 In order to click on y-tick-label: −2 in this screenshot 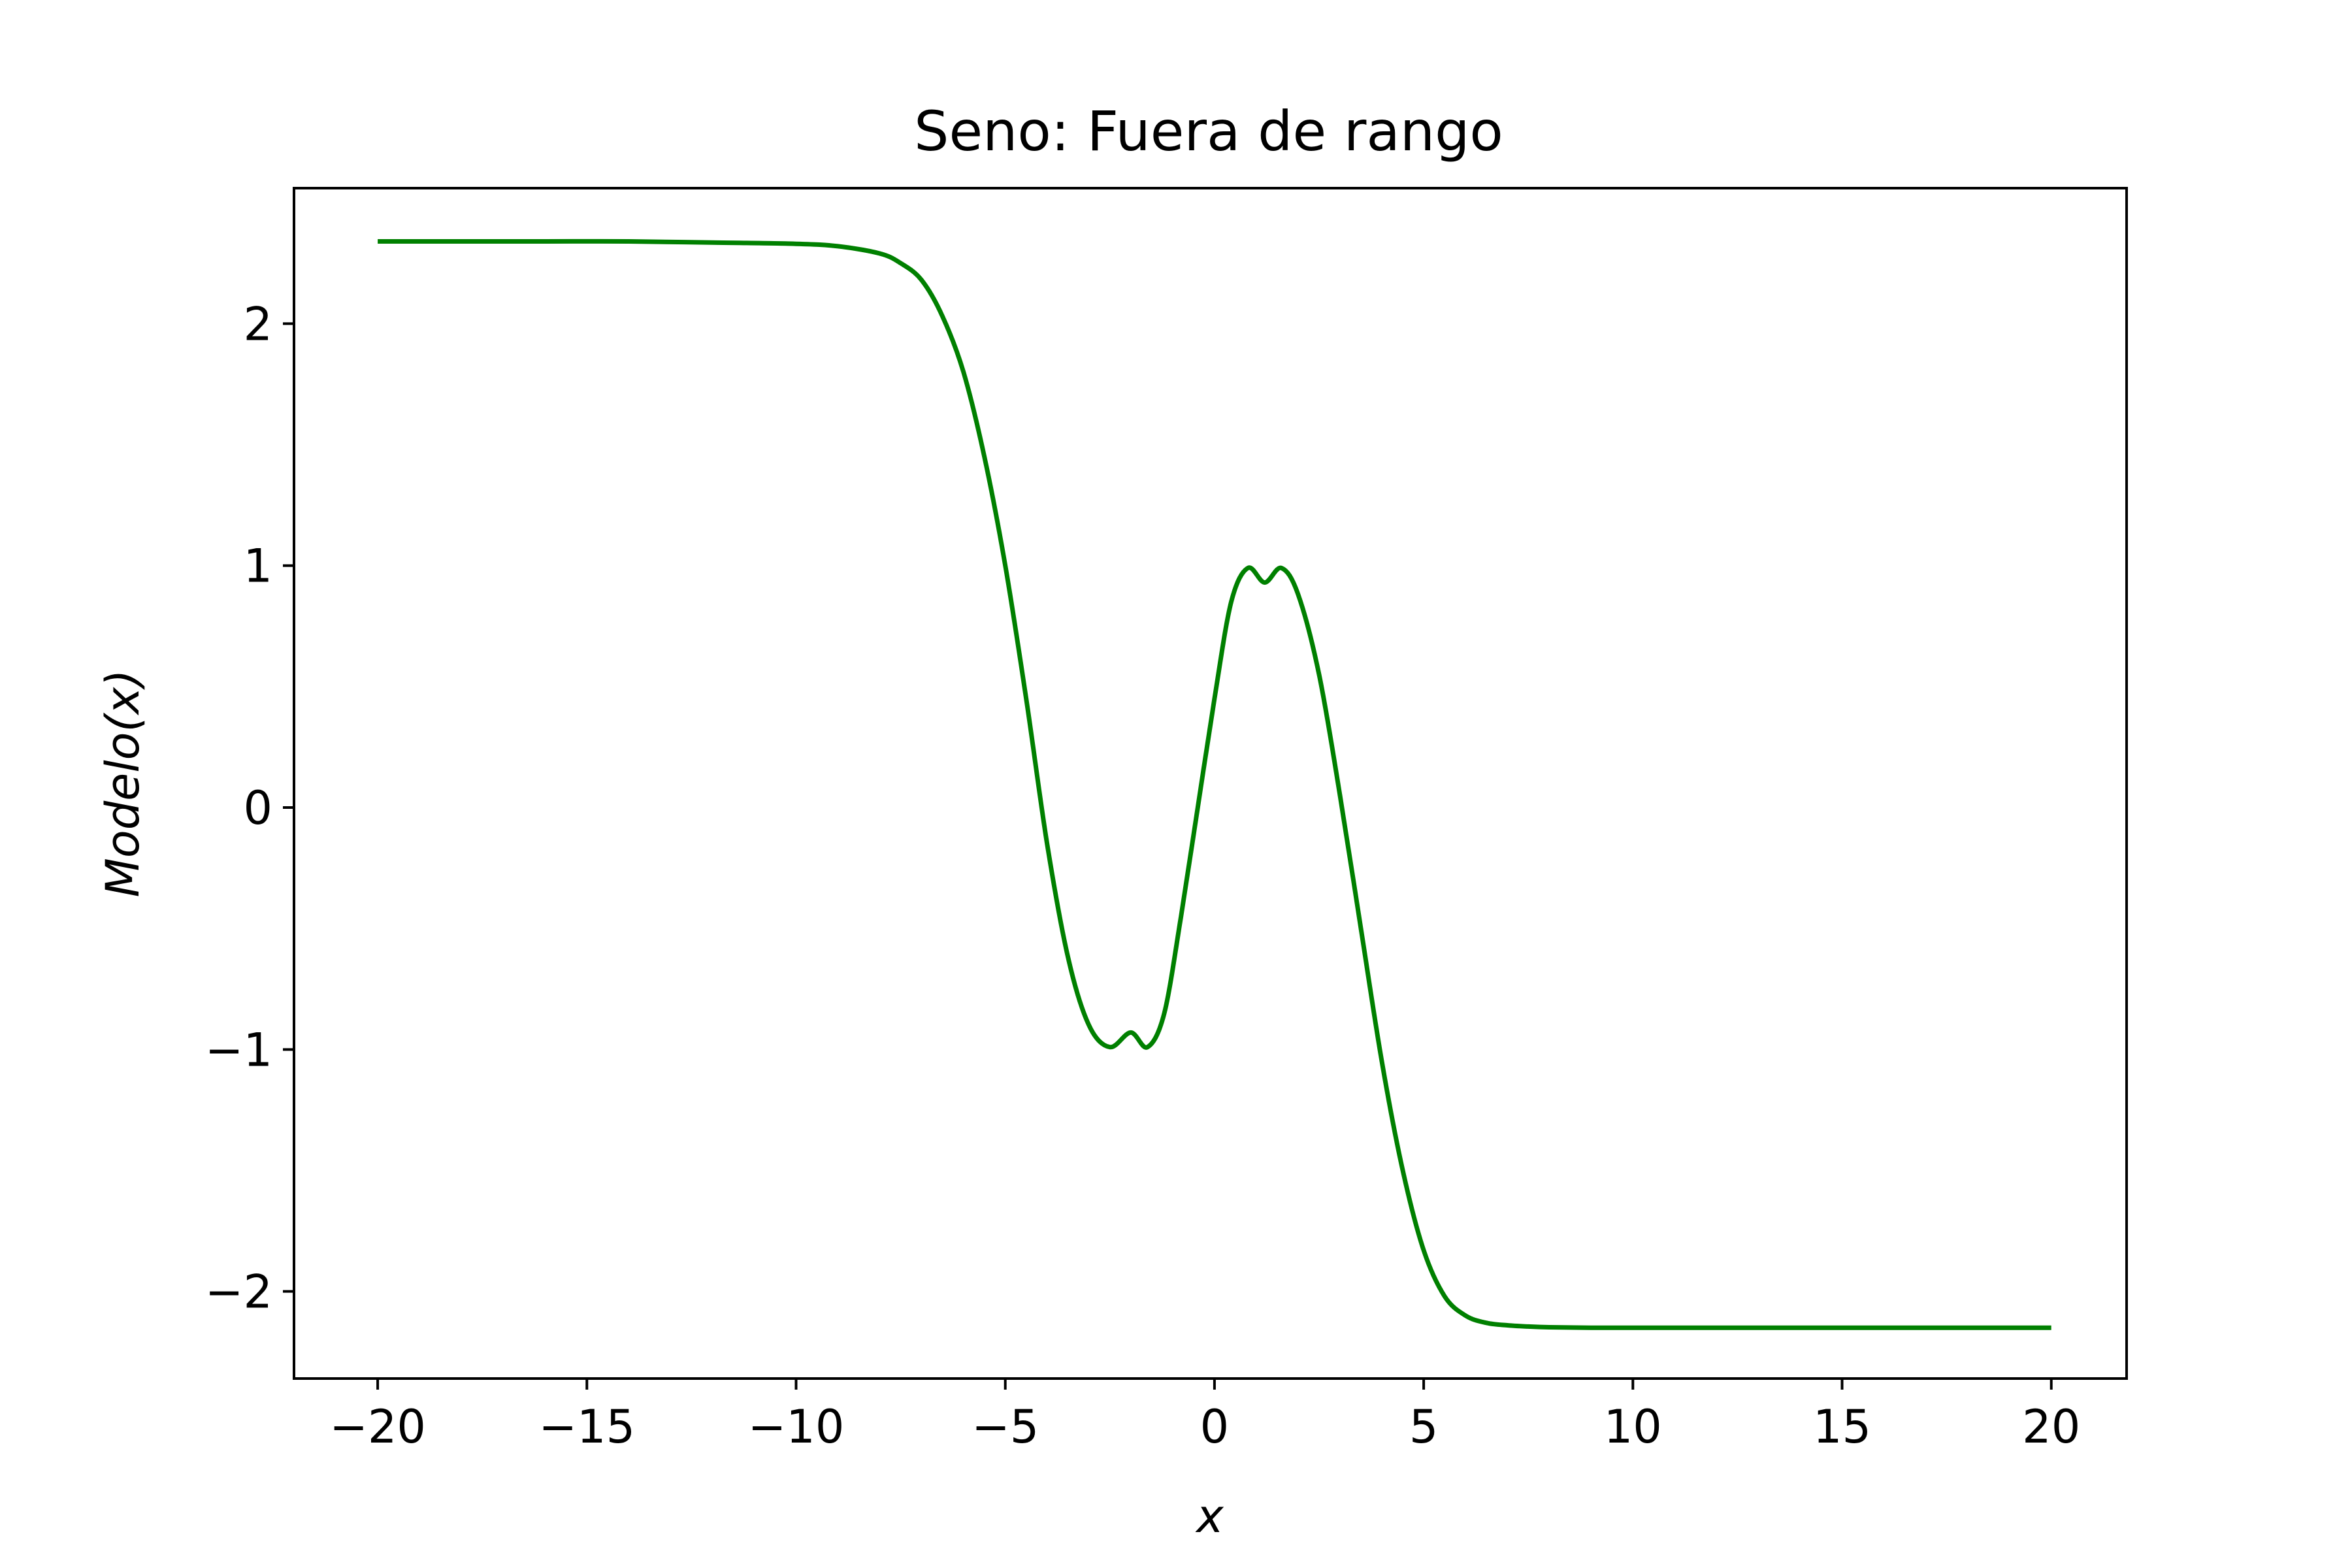, I will do `click(238, 1292)`.